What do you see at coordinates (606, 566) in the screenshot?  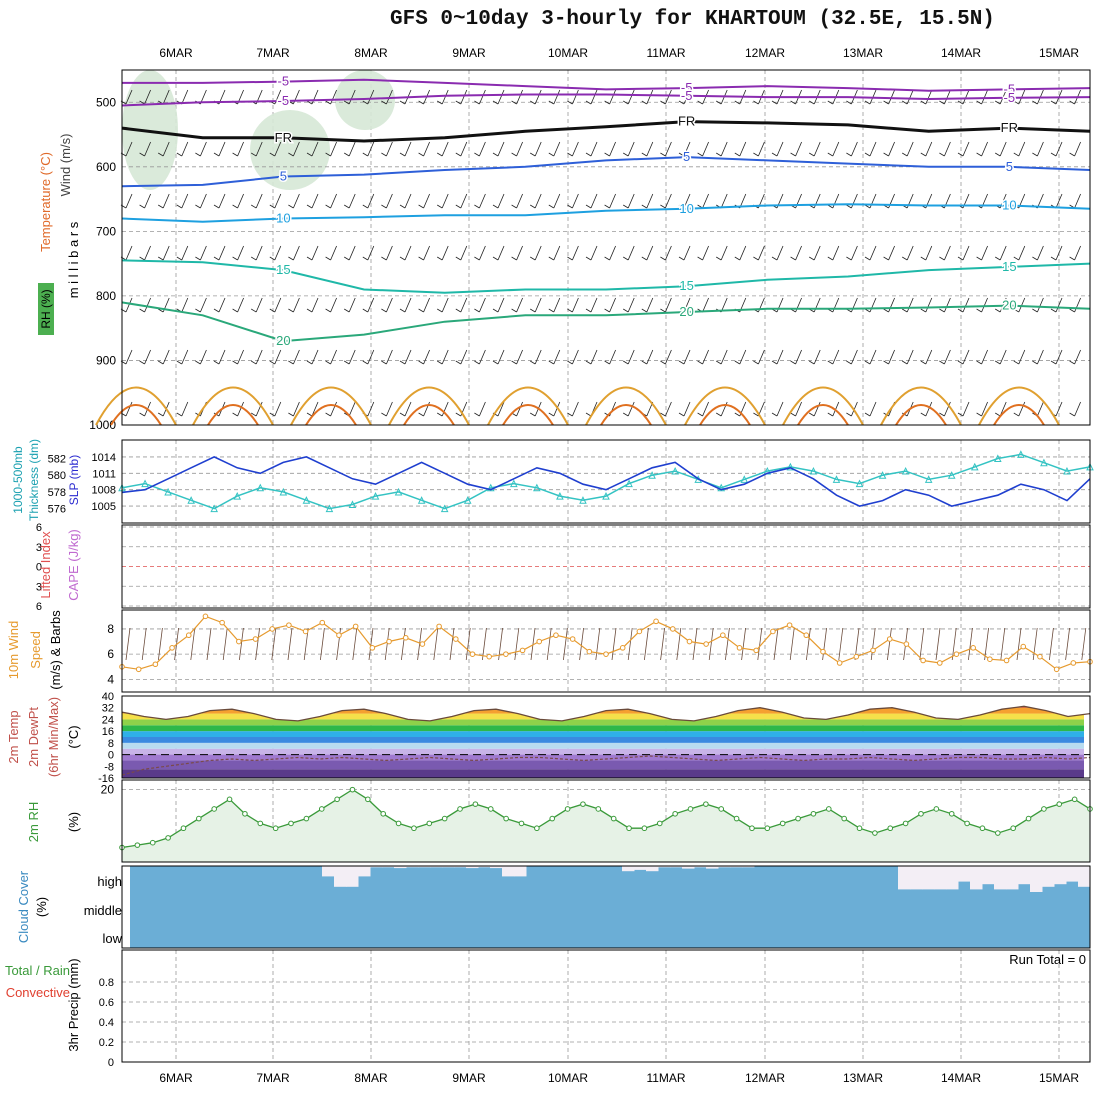 I see `cape-frame` at bounding box center [606, 566].